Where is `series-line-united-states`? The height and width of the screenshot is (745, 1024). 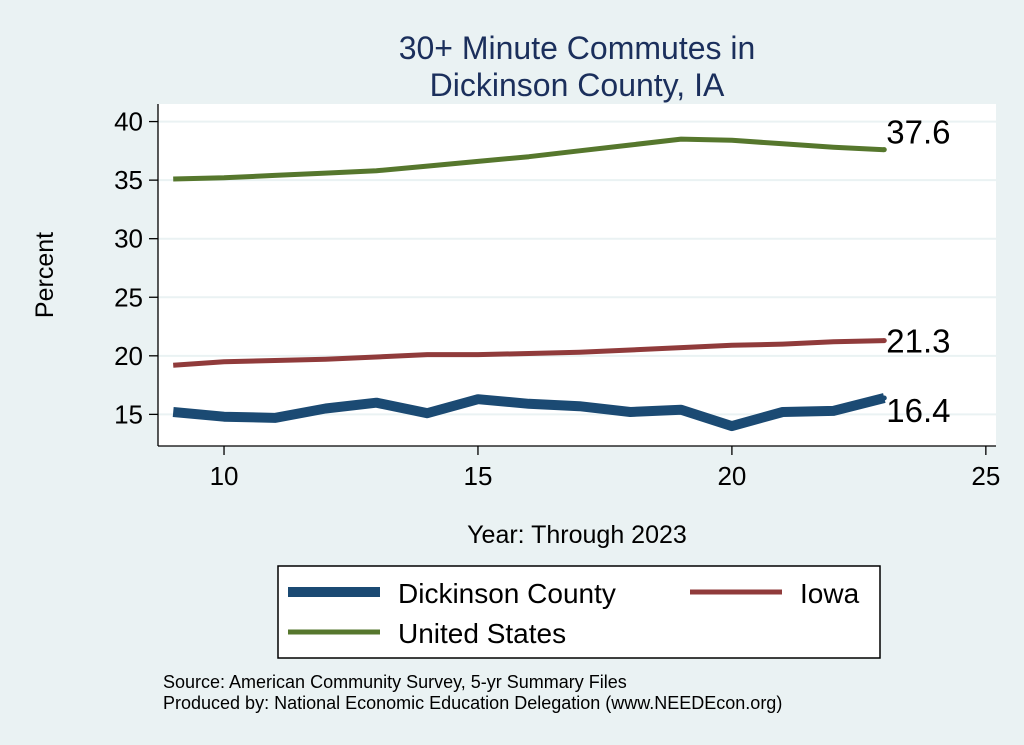
series-line-united-states is located at coordinates (529, 159).